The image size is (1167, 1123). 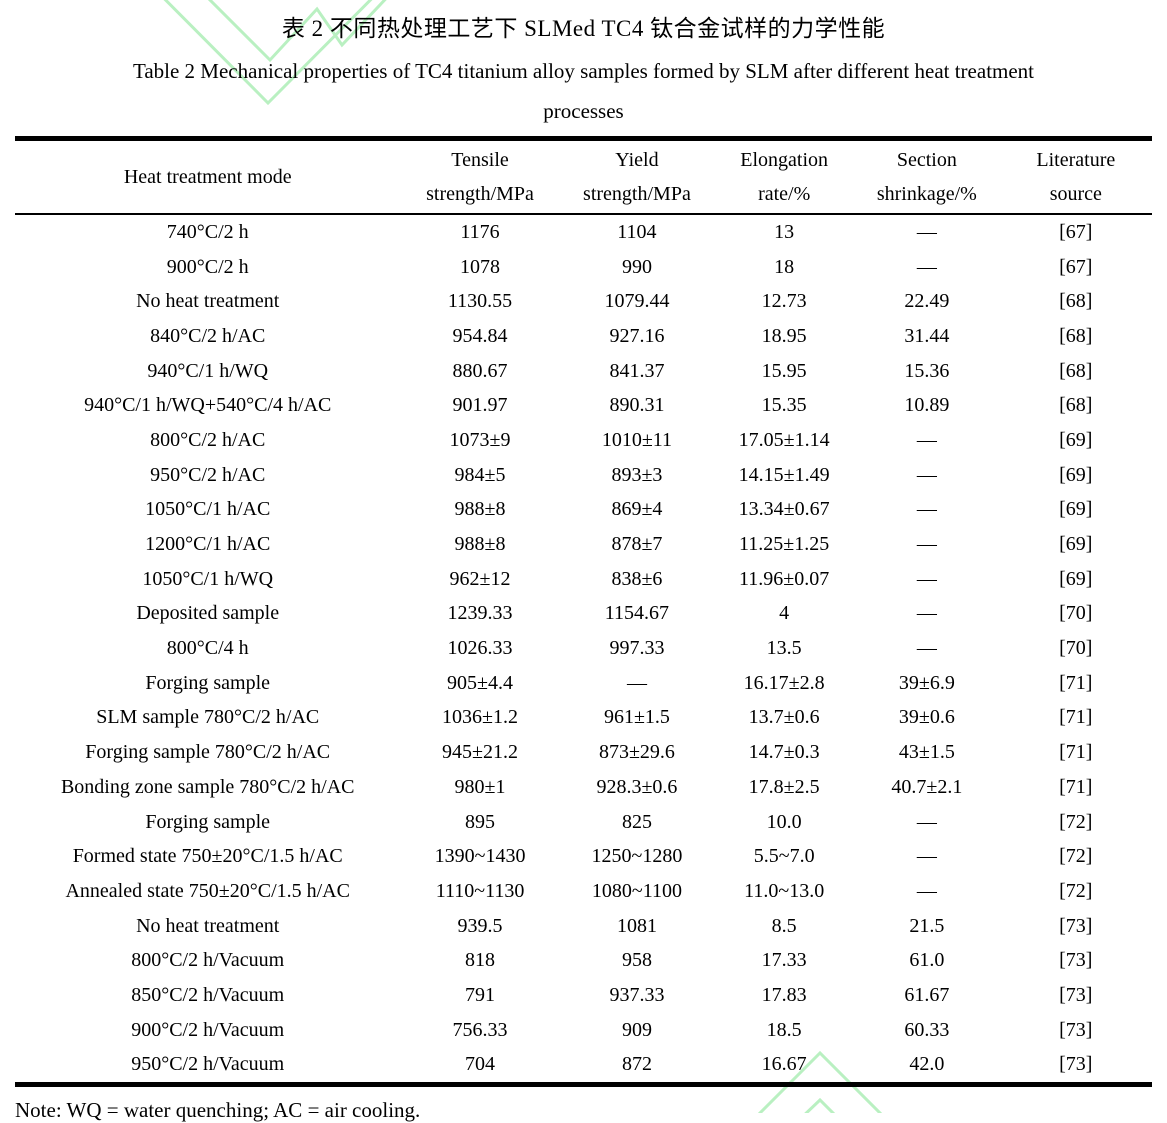 What do you see at coordinates (208, 544) in the screenshot?
I see `table-cell: 1200°C/1 h/AC` at bounding box center [208, 544].